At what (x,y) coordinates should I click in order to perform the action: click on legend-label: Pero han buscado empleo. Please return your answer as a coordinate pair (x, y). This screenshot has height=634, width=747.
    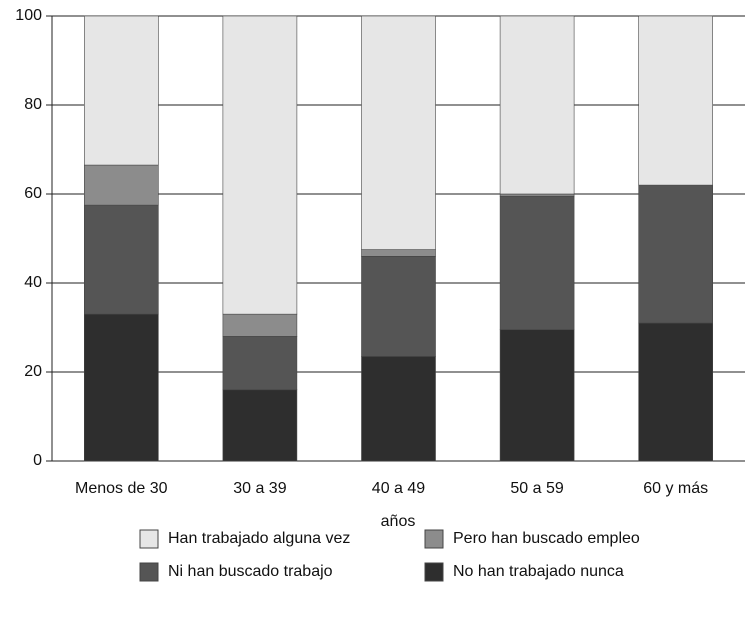
    Looking at the image, I should click on (546, 538).